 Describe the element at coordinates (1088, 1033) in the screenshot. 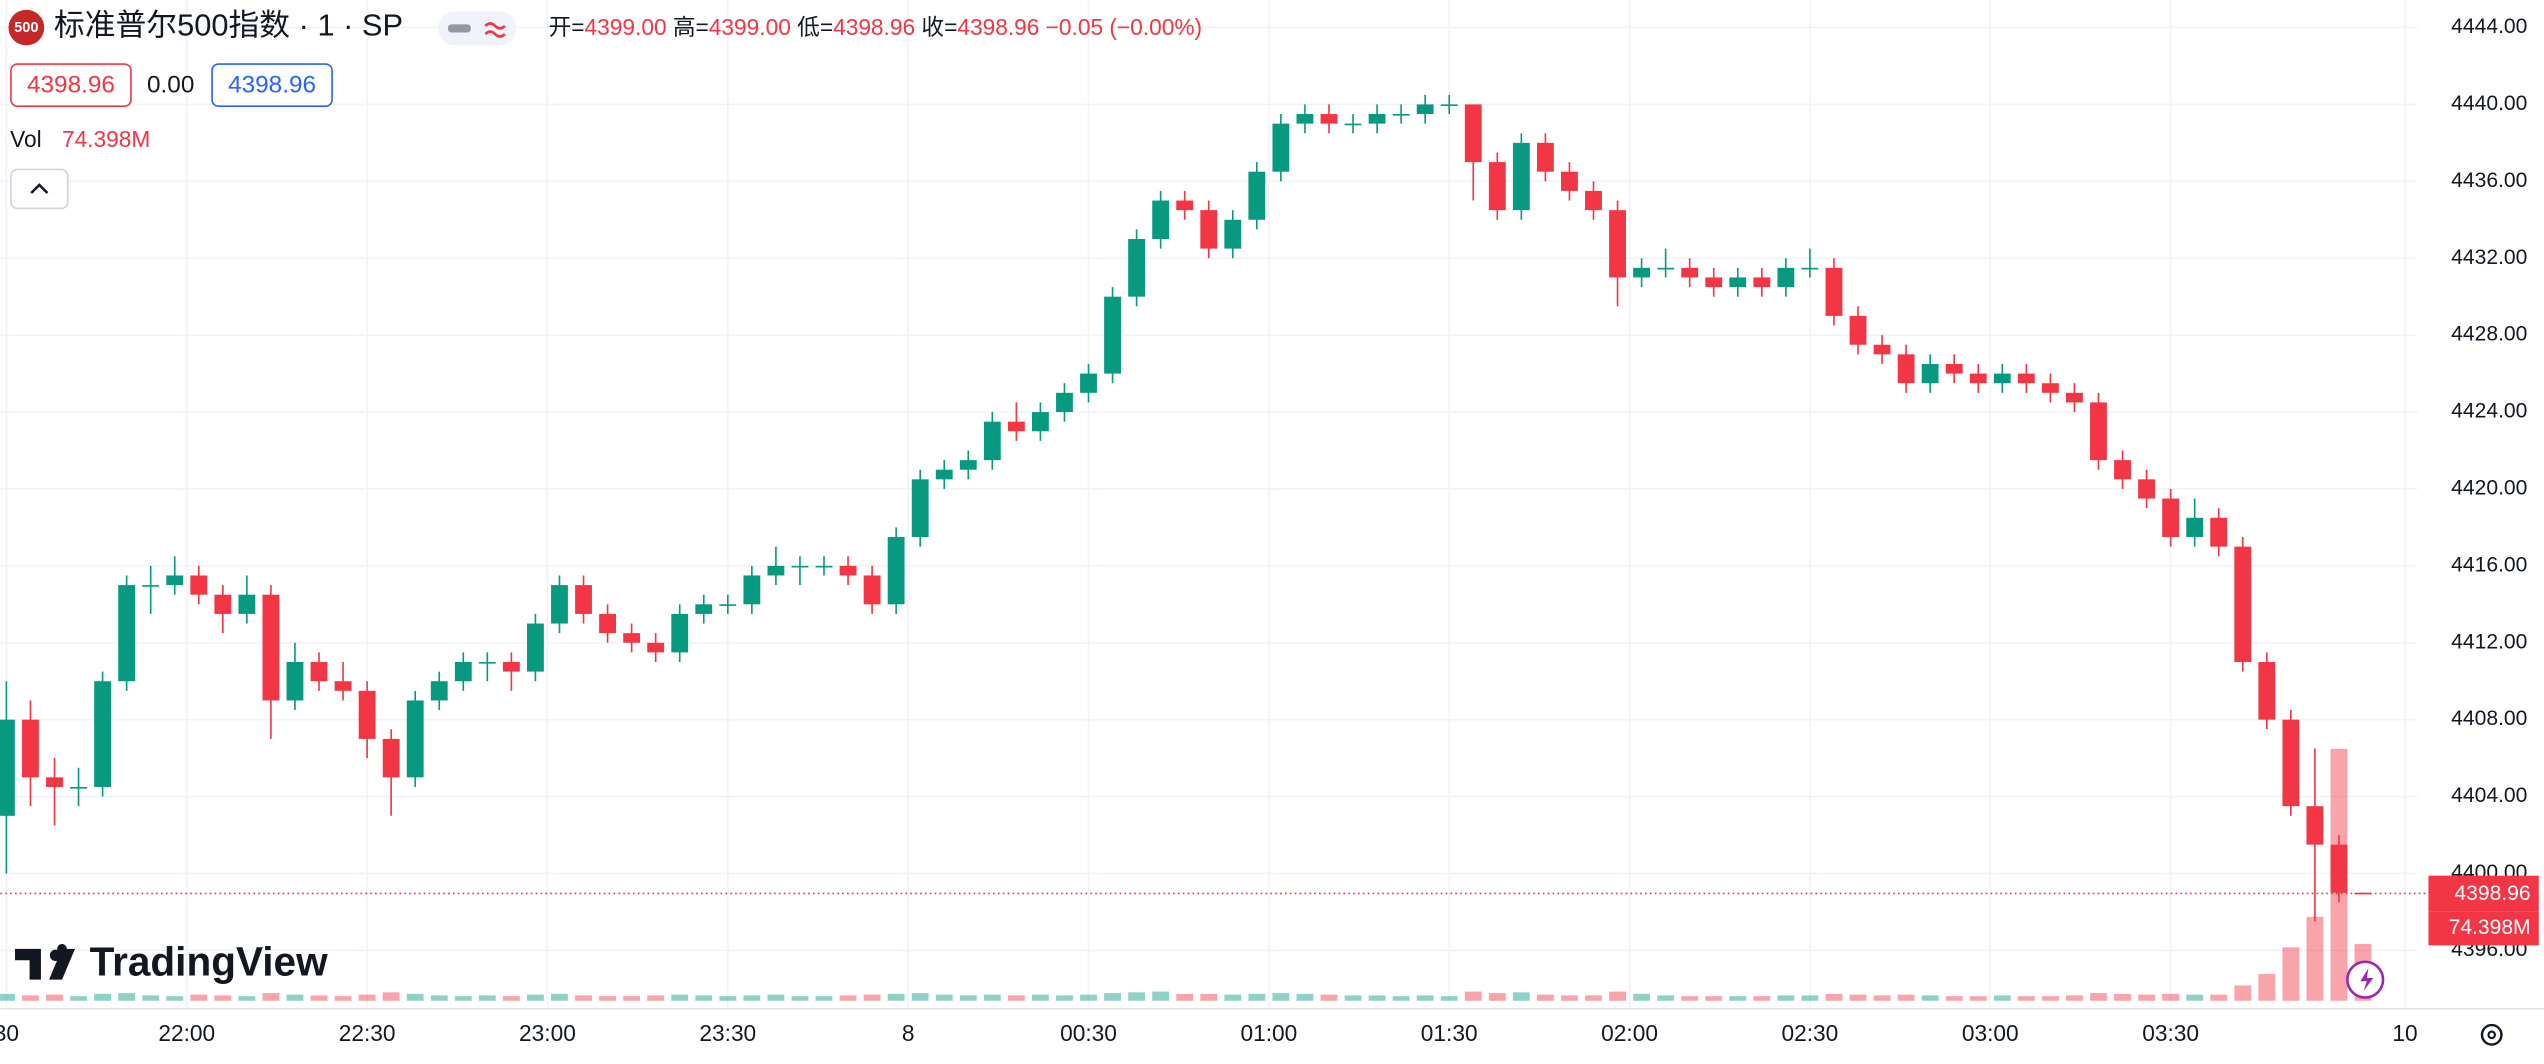

I see `x-tick-label: 00:30` at that location.